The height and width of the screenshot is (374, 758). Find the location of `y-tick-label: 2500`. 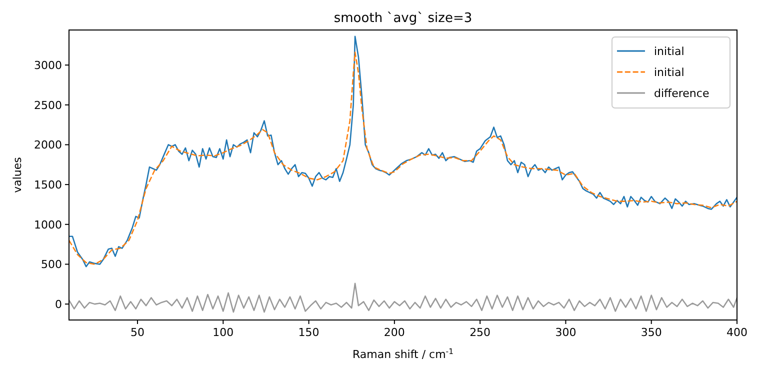

y-tick-label: 2500 is located at coordinates (48, 105).